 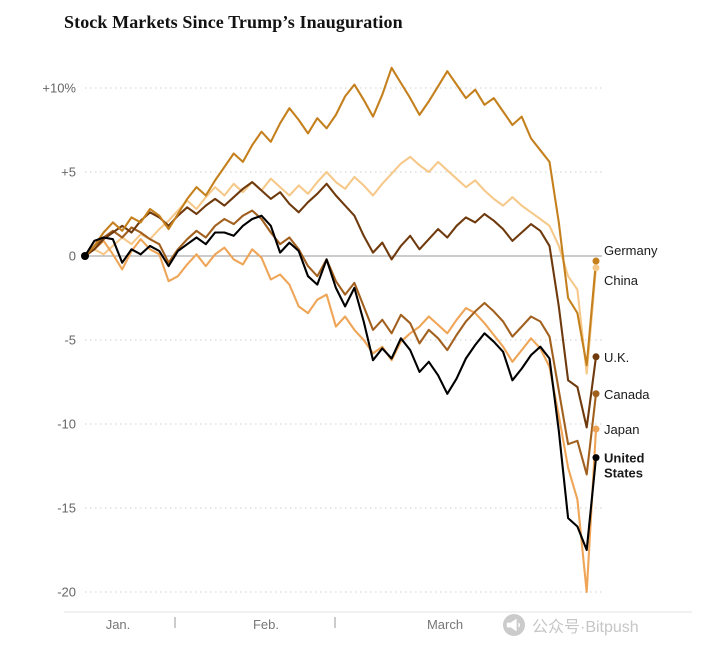 What do you see at coordinates (596, 458) in the screenshot?
I see `series-end-dot-United States` at bounding box center [596, 458].